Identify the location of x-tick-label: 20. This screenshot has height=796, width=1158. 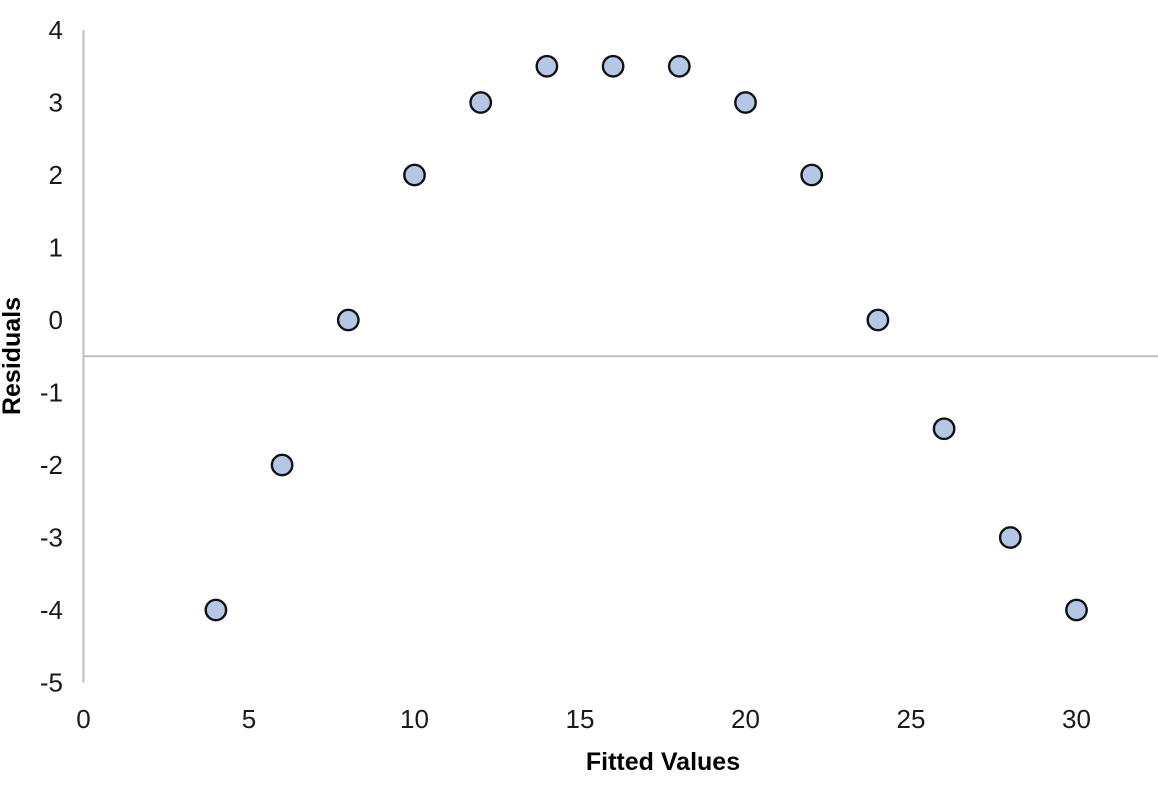
(745, 719).